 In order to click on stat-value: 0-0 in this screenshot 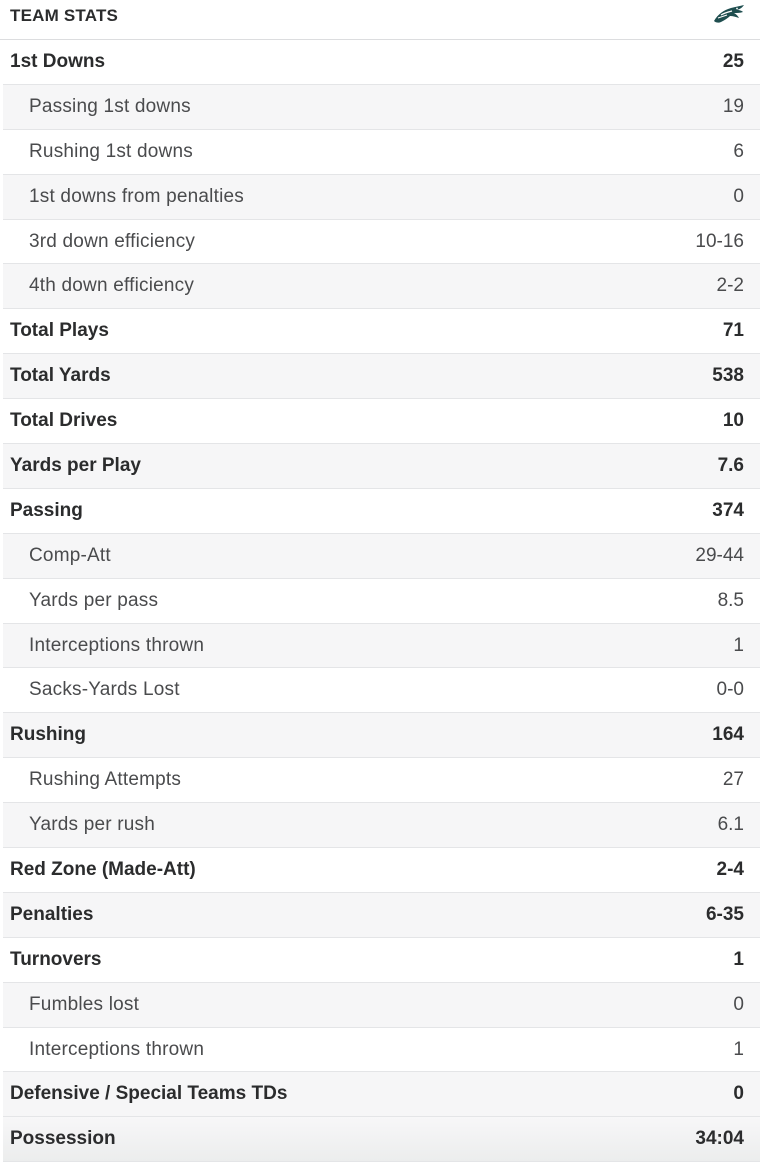, I will do `click(730, 690)`.